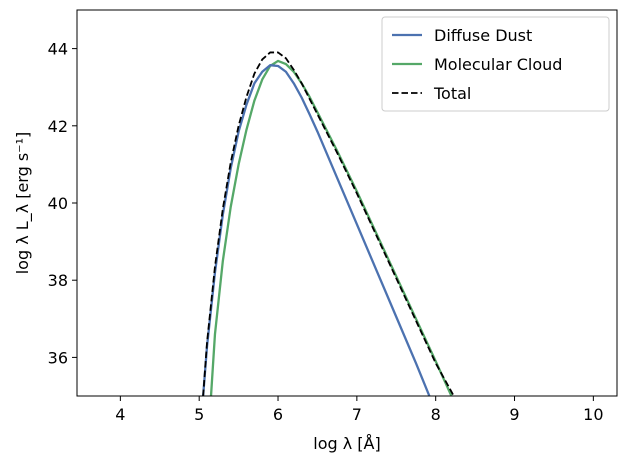 The image size is (628, 466). What do you see at coordinates (120, 414) in the screenshot?
I see `x-tick-label: 4` at bounding box center [120, 414].